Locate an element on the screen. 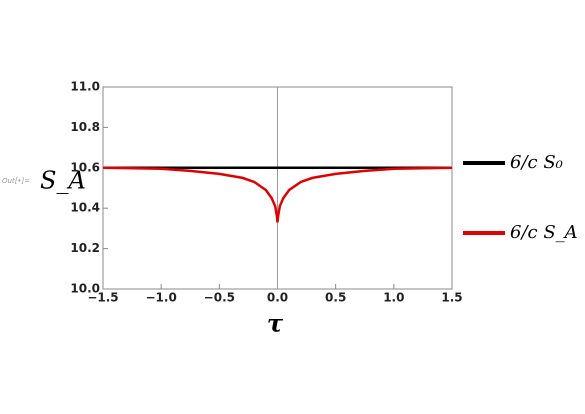 This screenshot has height=414, width=585. x-tick-label: −1.5 is located at coordinates (102, 298).